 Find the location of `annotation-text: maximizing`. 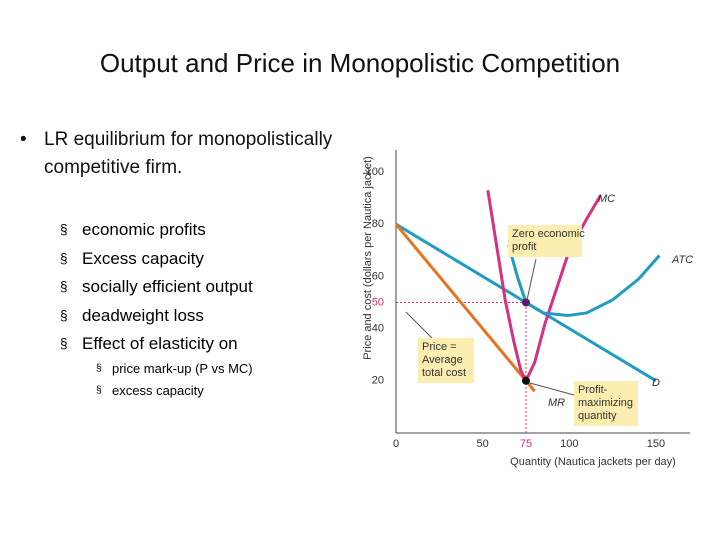

annotation-text: maximizing is located at coordinates (605, 403).